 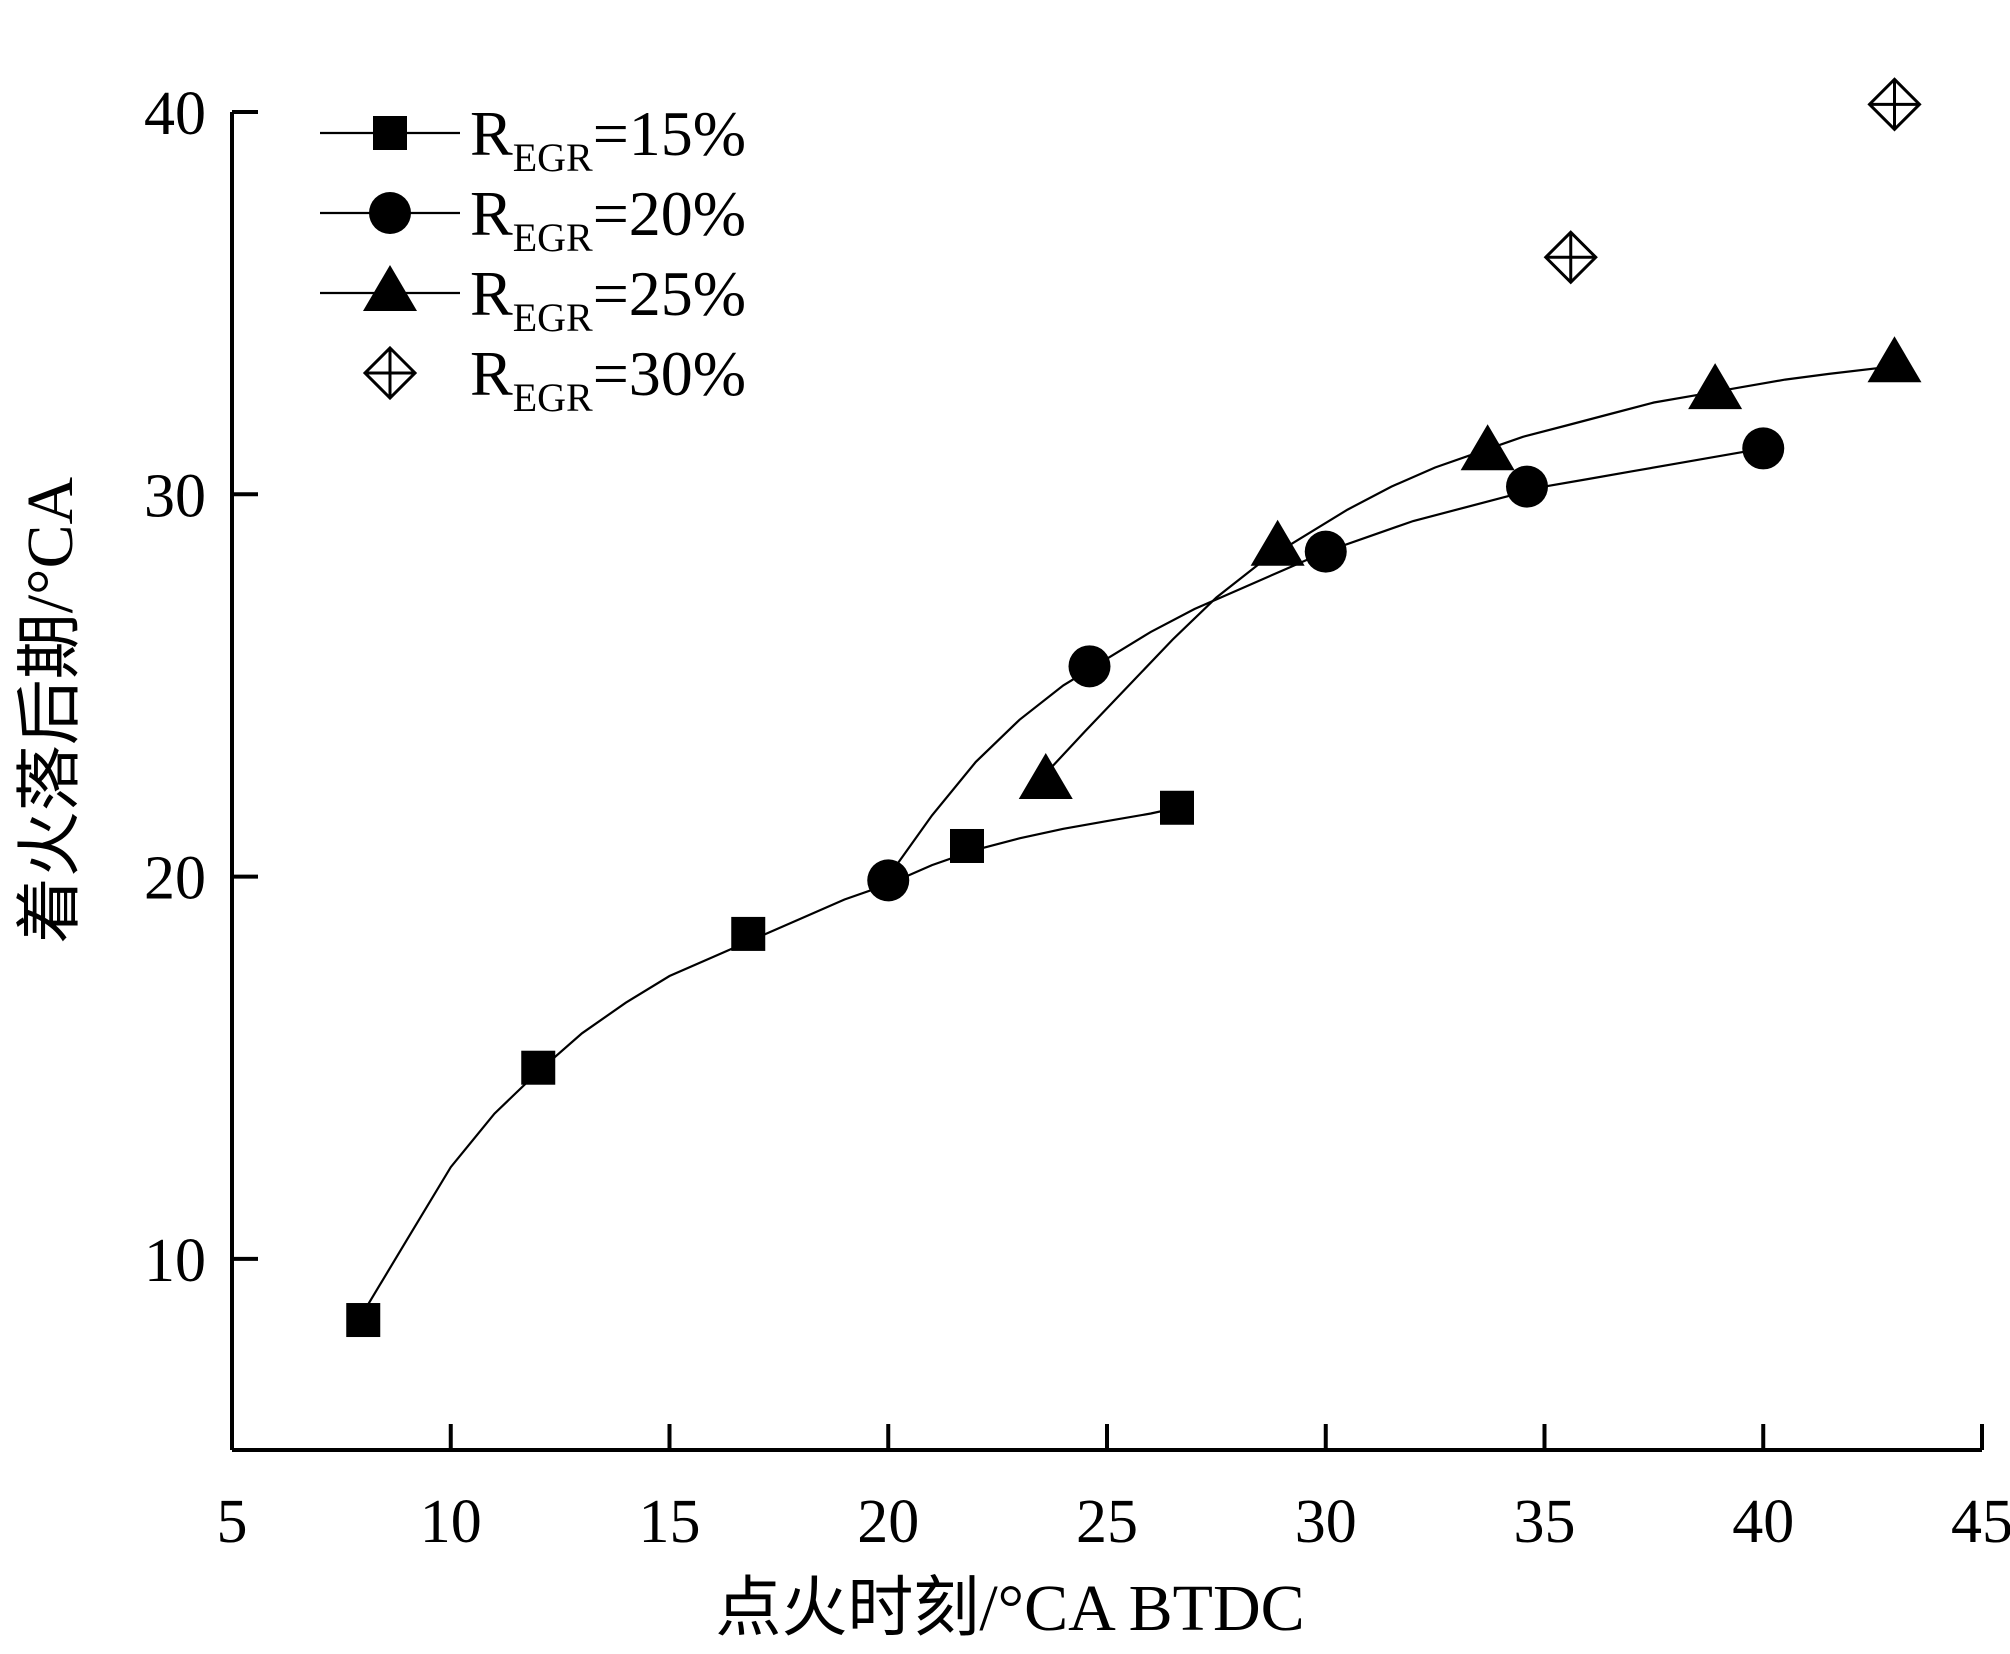 I want to click on y-axis-title: 着火落后期/°CA, so click(x=50, y=709).